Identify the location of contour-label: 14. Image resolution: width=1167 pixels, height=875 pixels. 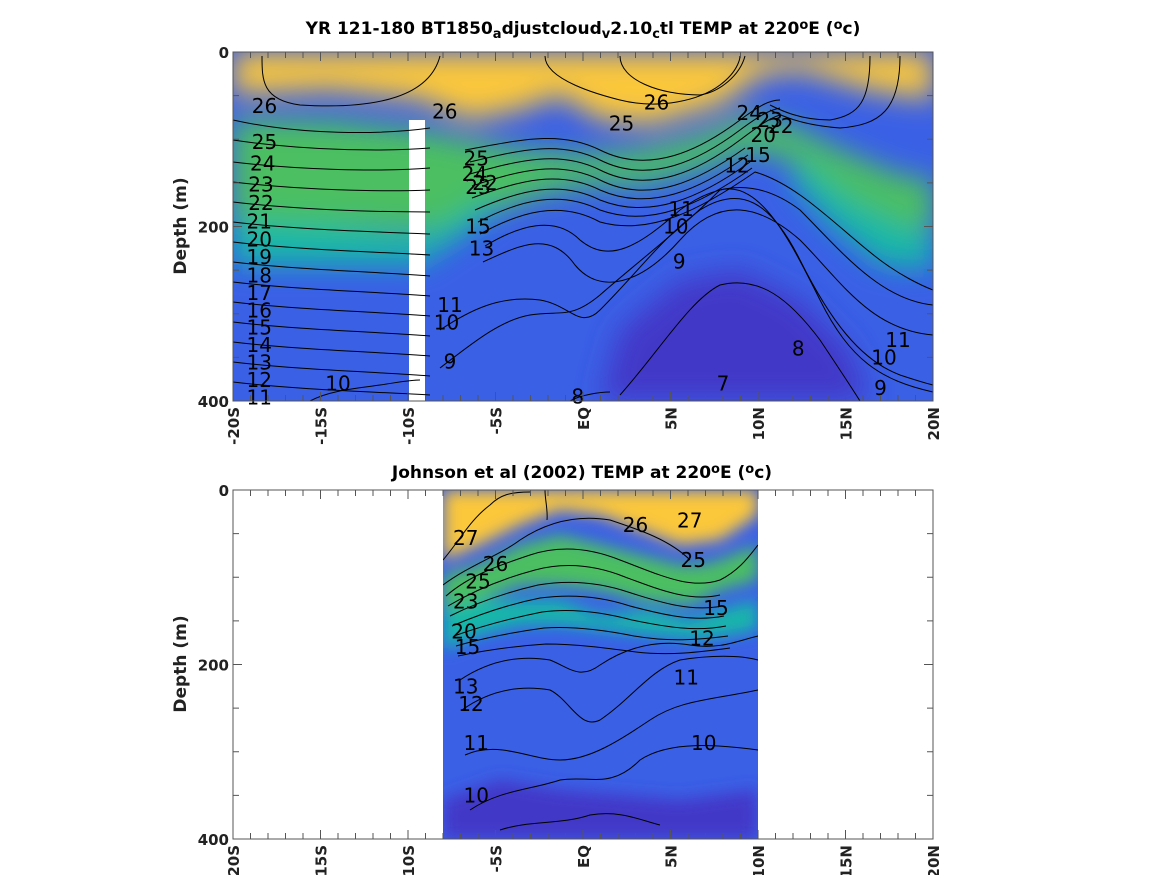
(259, 345).